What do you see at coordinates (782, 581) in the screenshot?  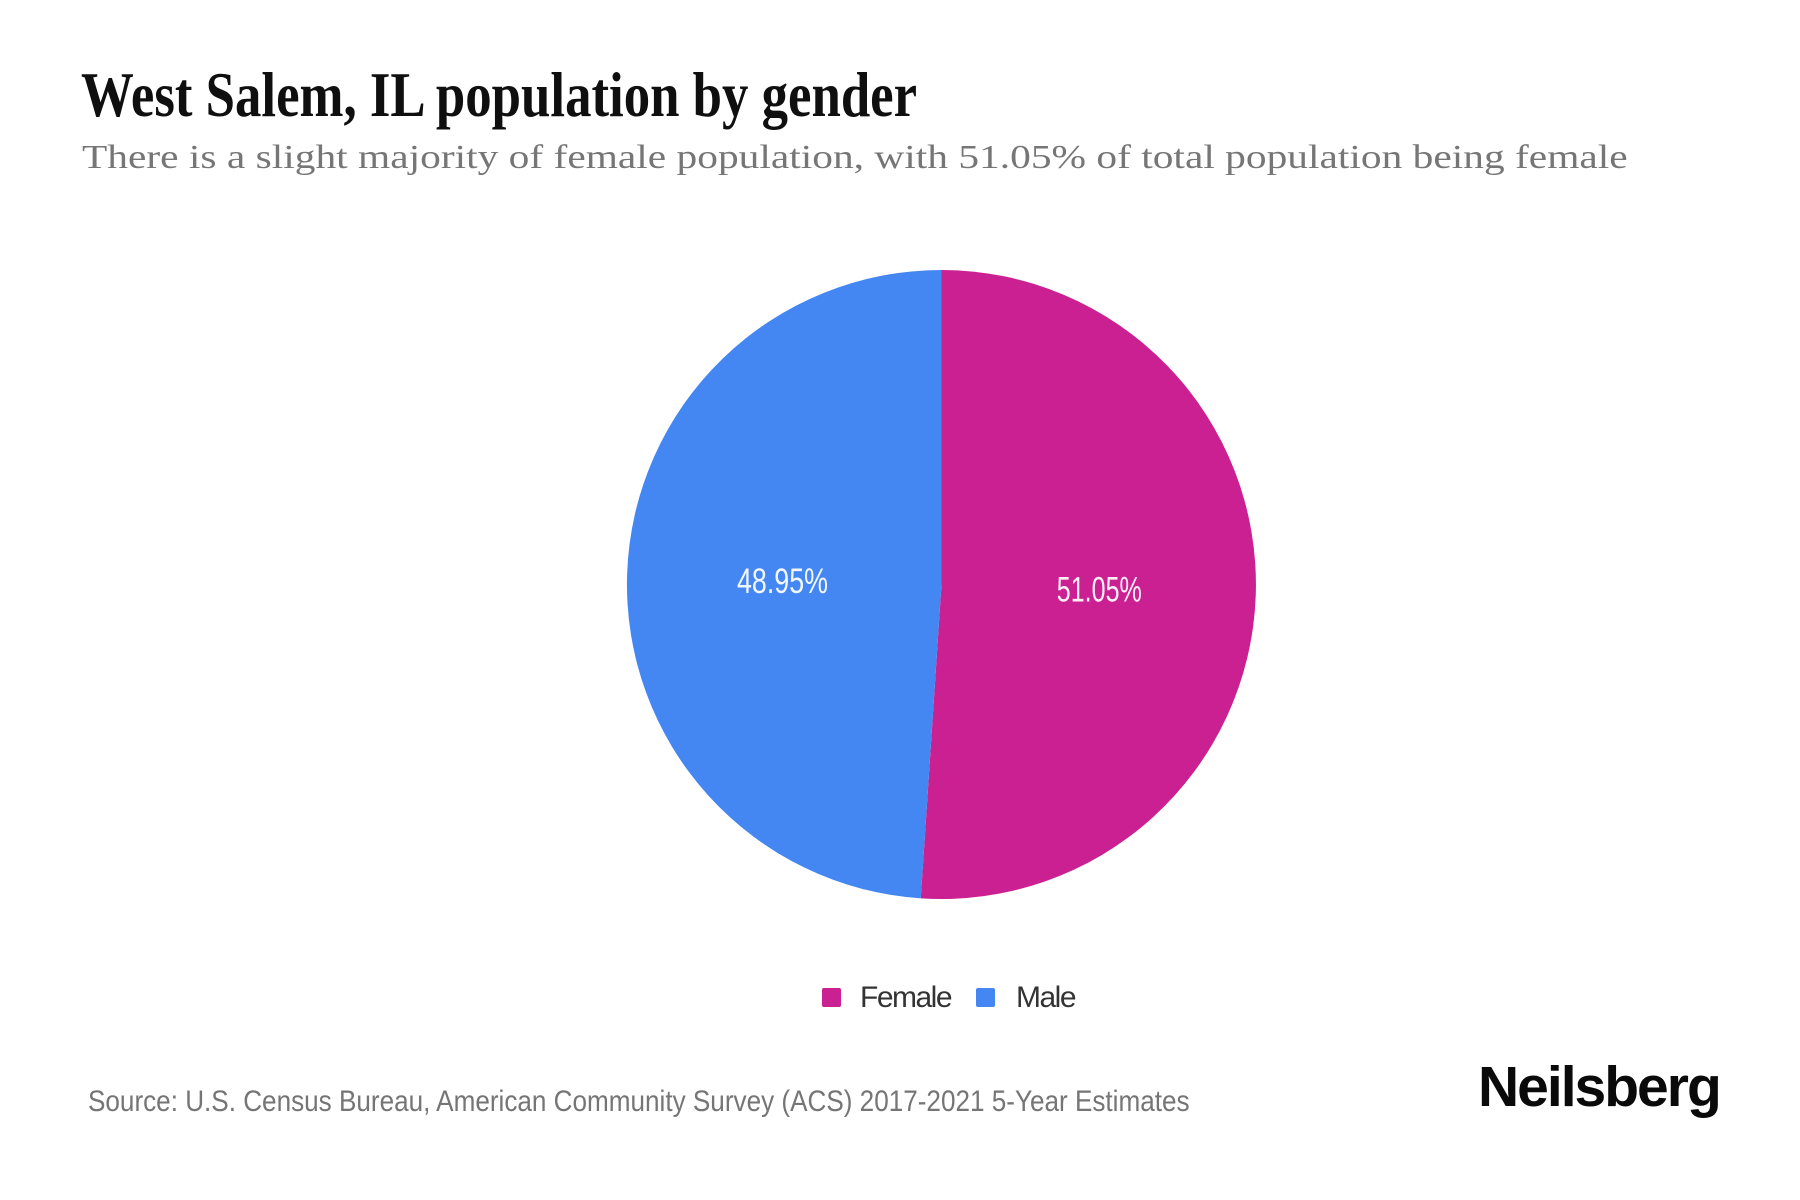 I see `svg-text: 48.95%` at bounding box center [782, 581].